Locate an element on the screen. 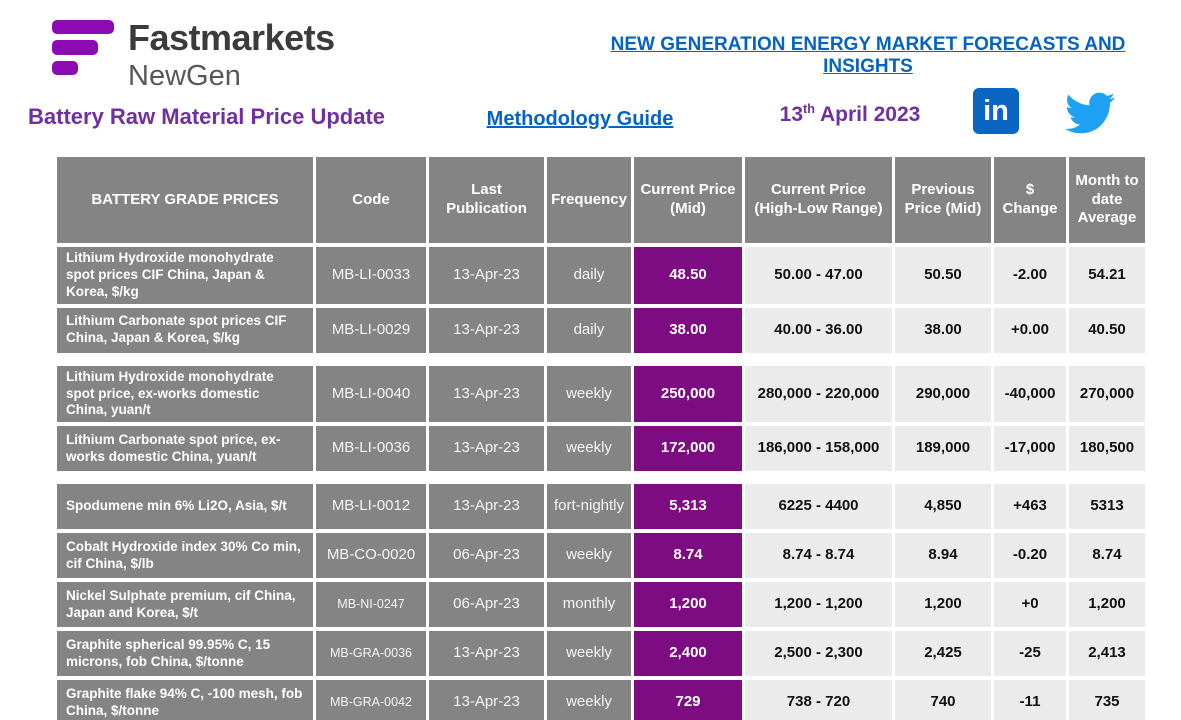  frequency-cell: monthly is located at coordinates (589, 605).